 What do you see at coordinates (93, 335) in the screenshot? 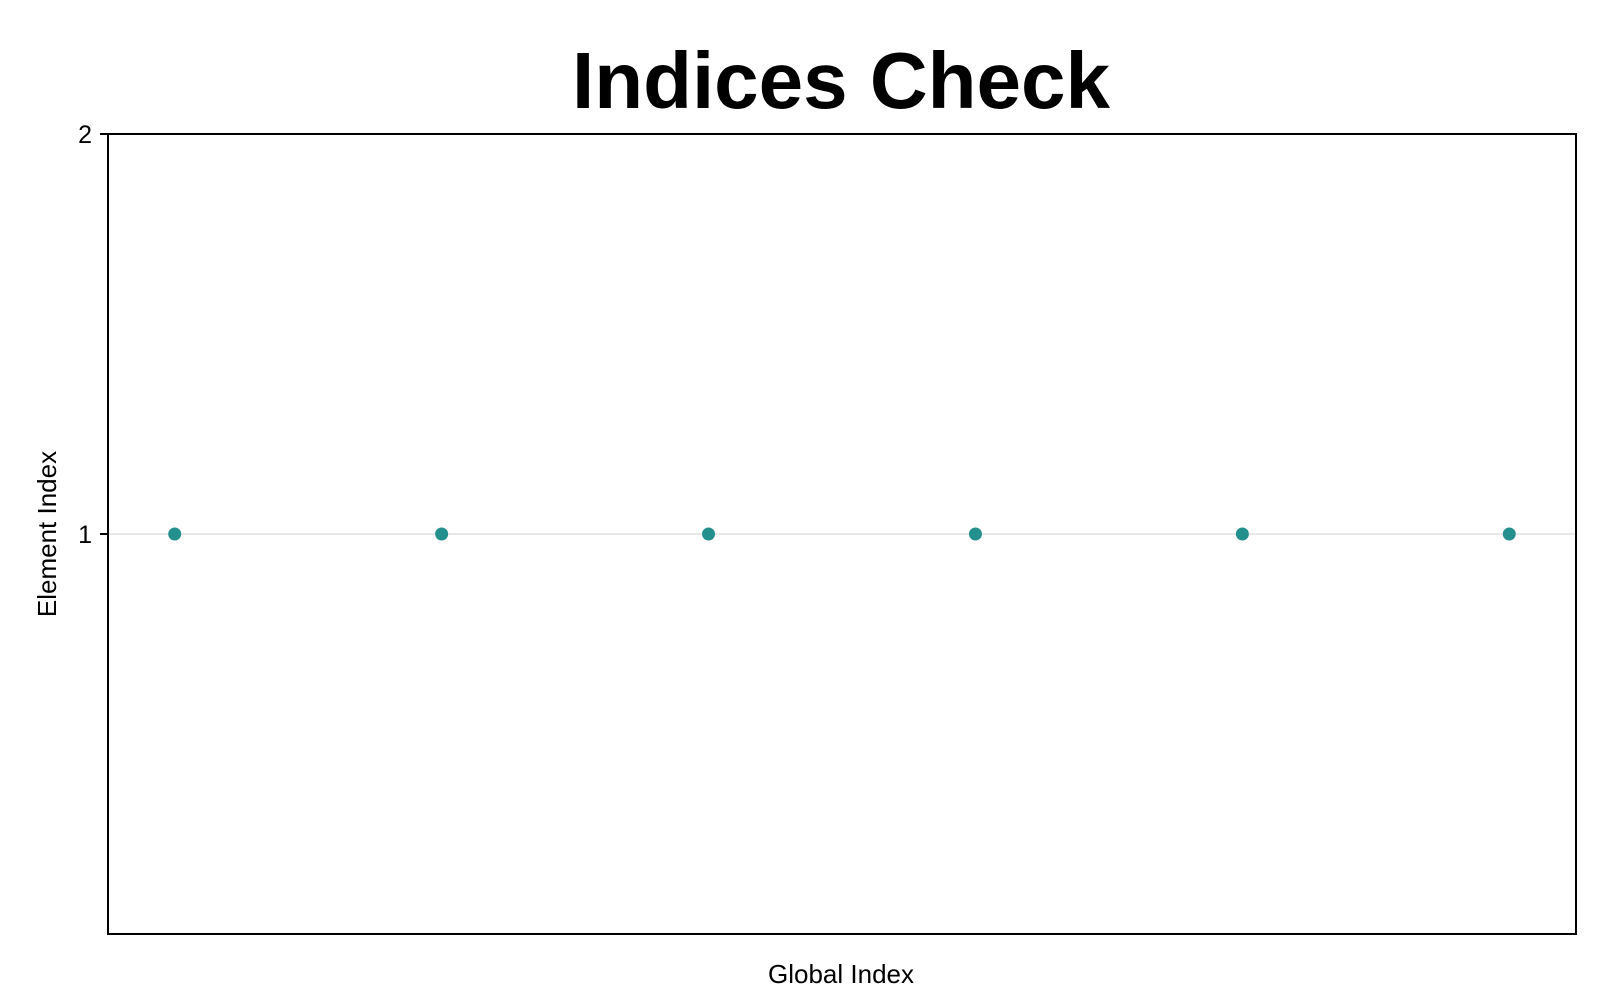
I see `y-axis: 12` at bounding box center [93, 335].